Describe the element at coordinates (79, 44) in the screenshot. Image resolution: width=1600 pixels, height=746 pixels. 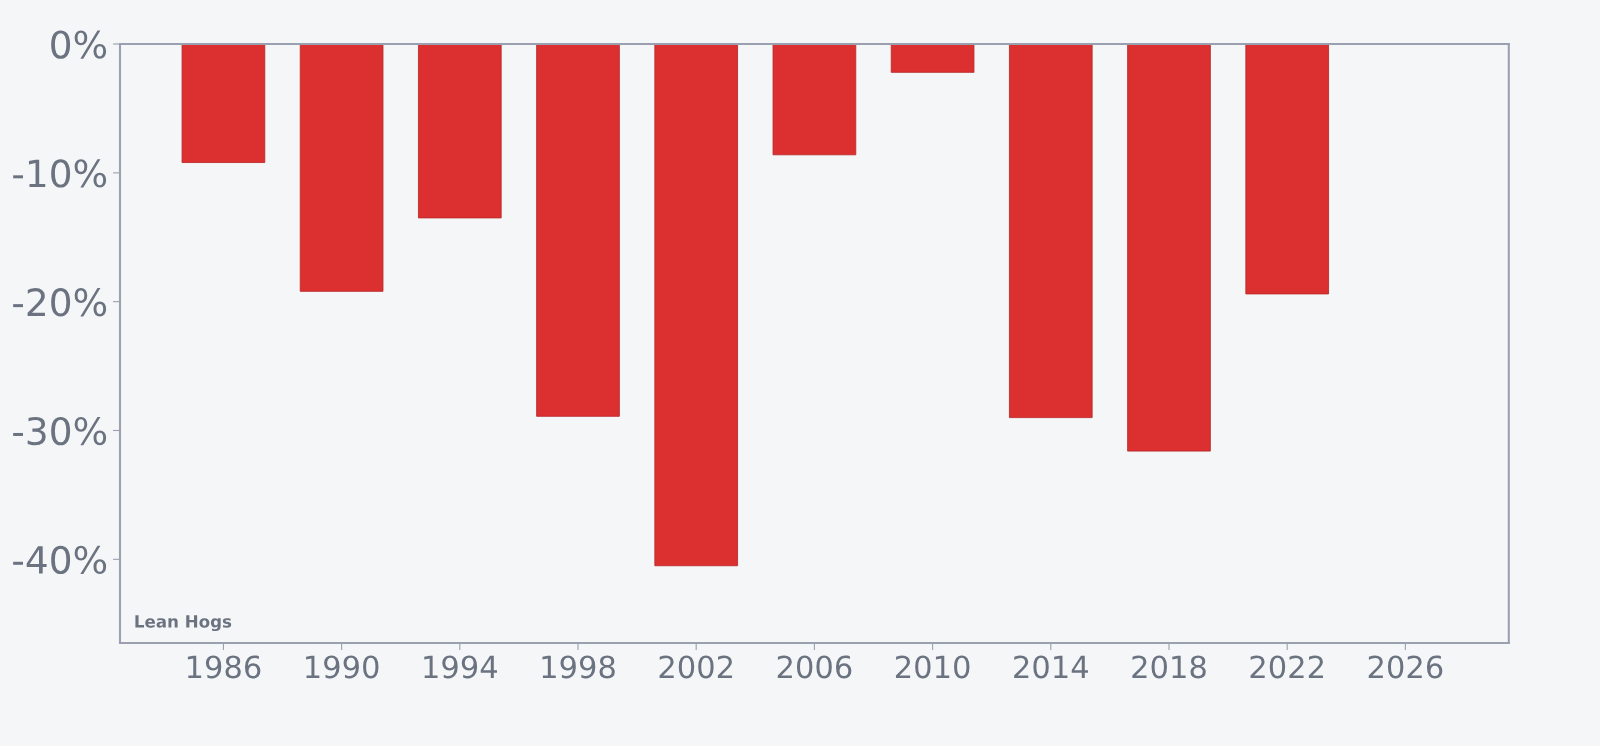
I see `y-tick-label: 0%` at that location.